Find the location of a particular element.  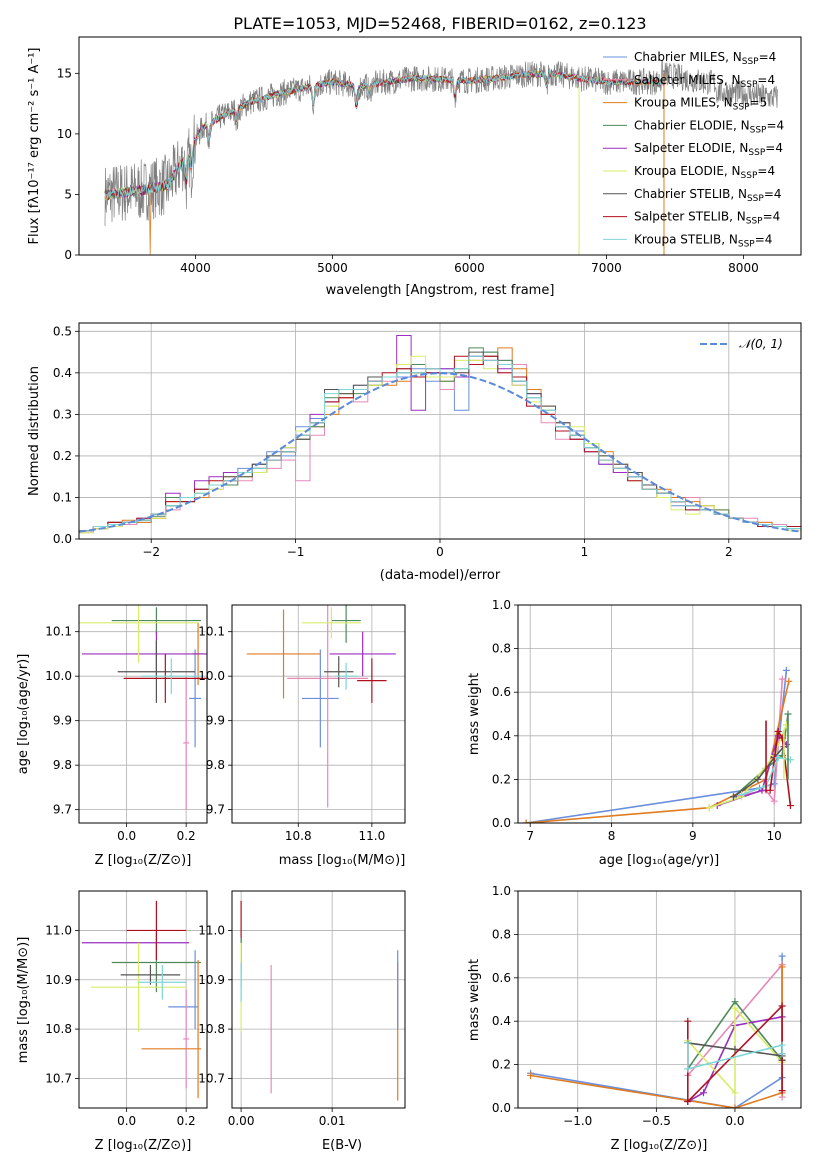

legend-entry: Kroupa ELODIE, NSSP=4 is located at coordinates (704, 172).